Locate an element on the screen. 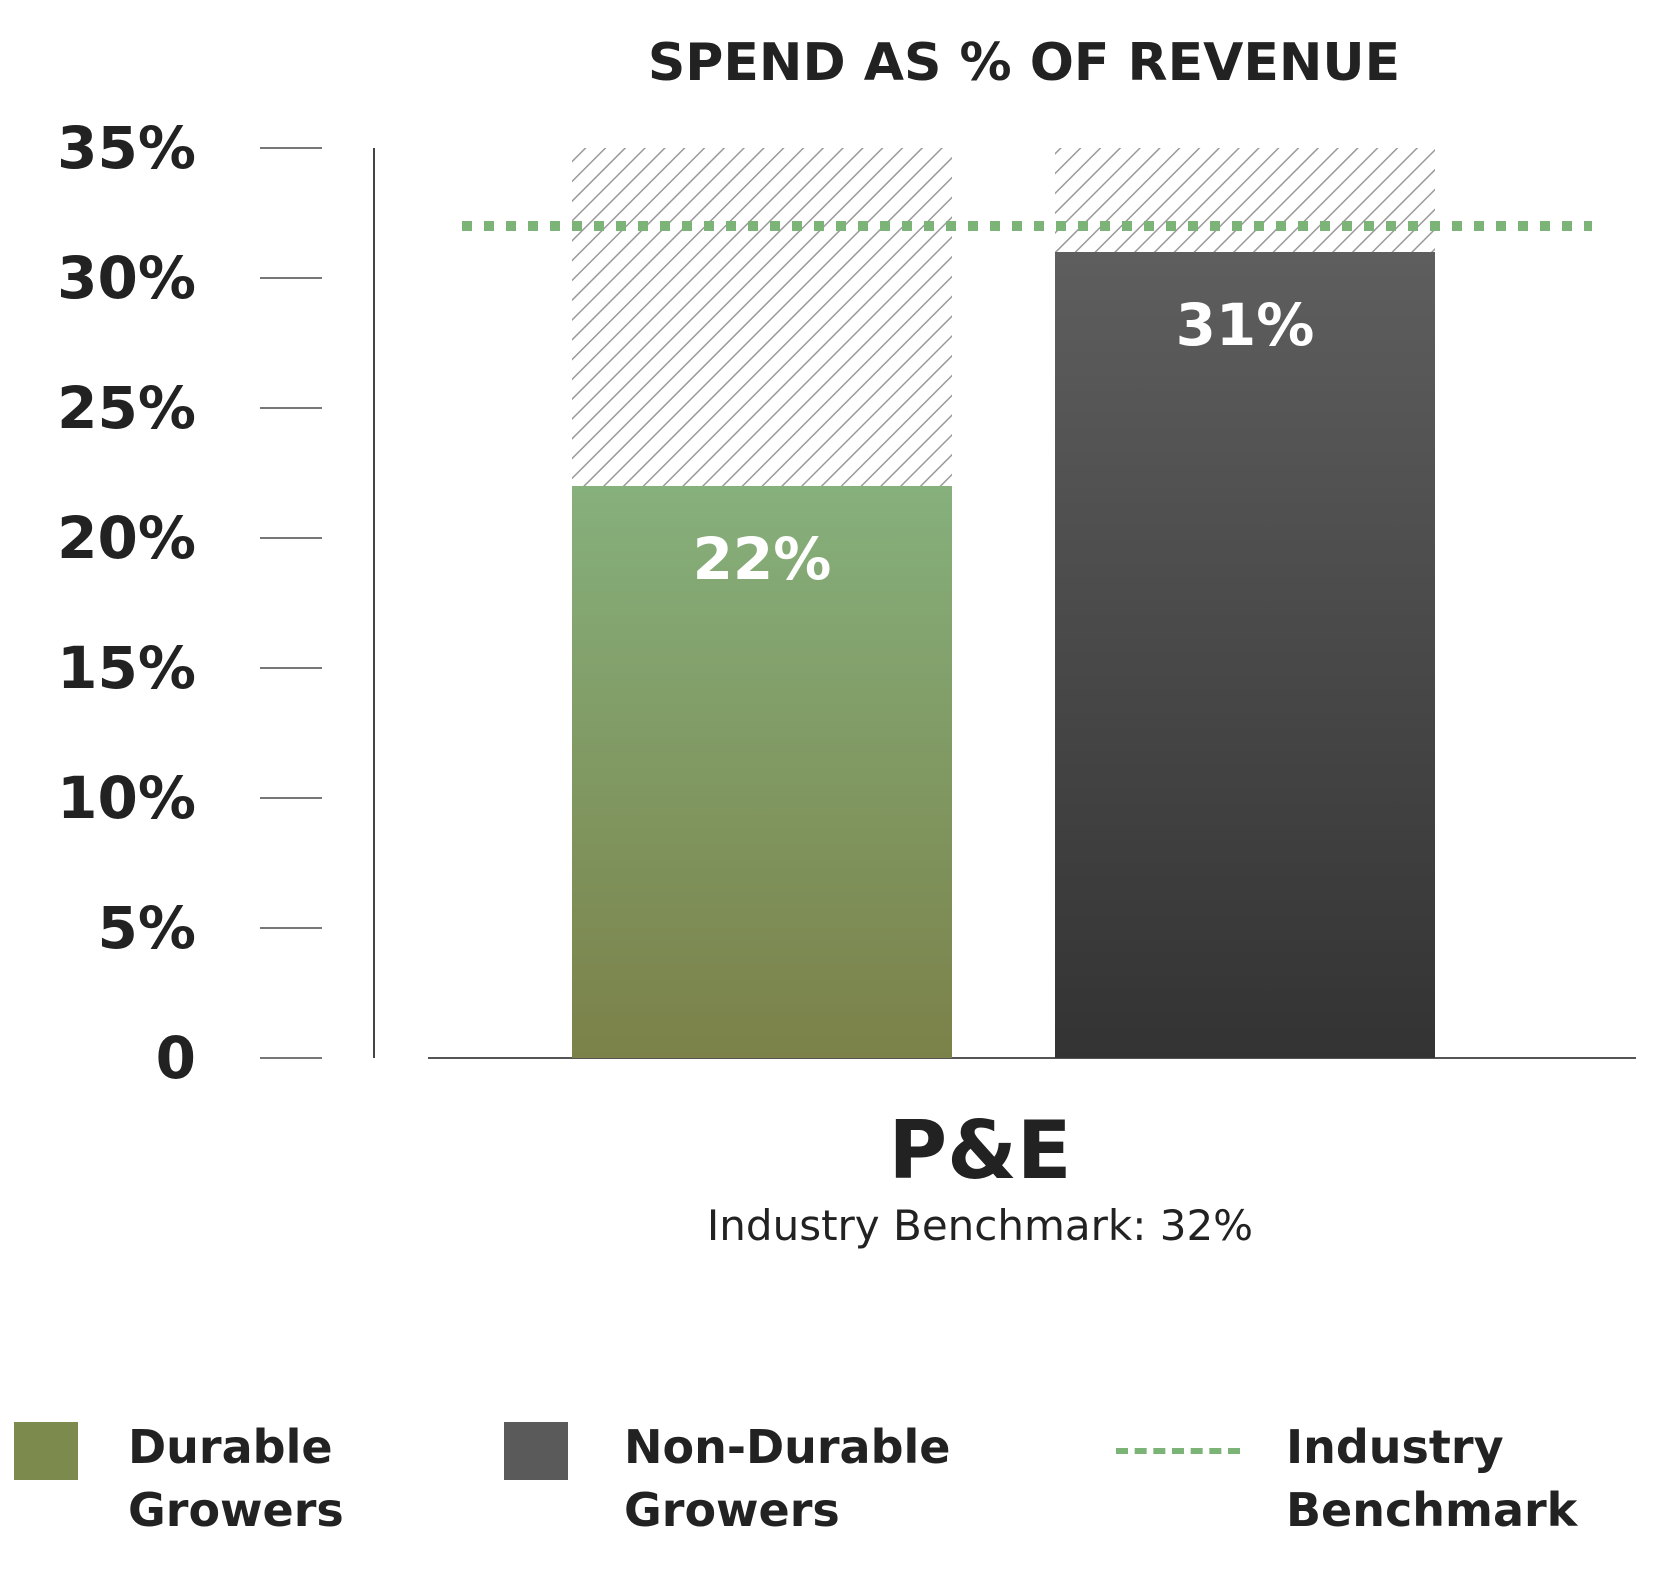 This screenshot has height=1576, width=1664. benchmark-subtitle: Industry Benchmark: 32% is located at coordinates (980, 1225).